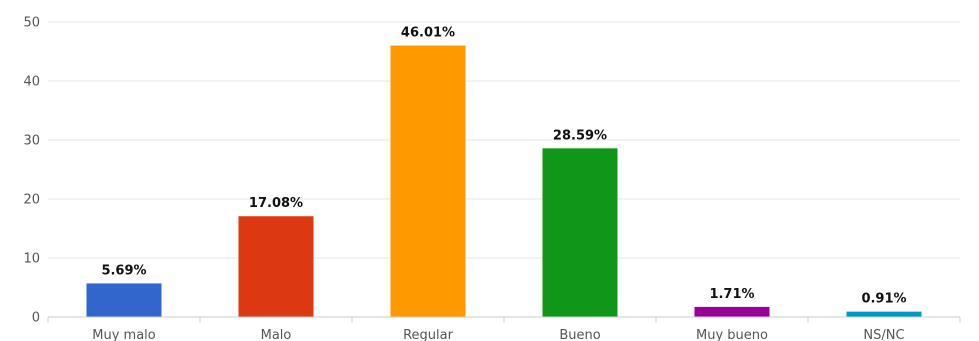  Describe the element at coordinates (276, 334) in the screenshot. I see `x-tick-label: Malo` at that location.